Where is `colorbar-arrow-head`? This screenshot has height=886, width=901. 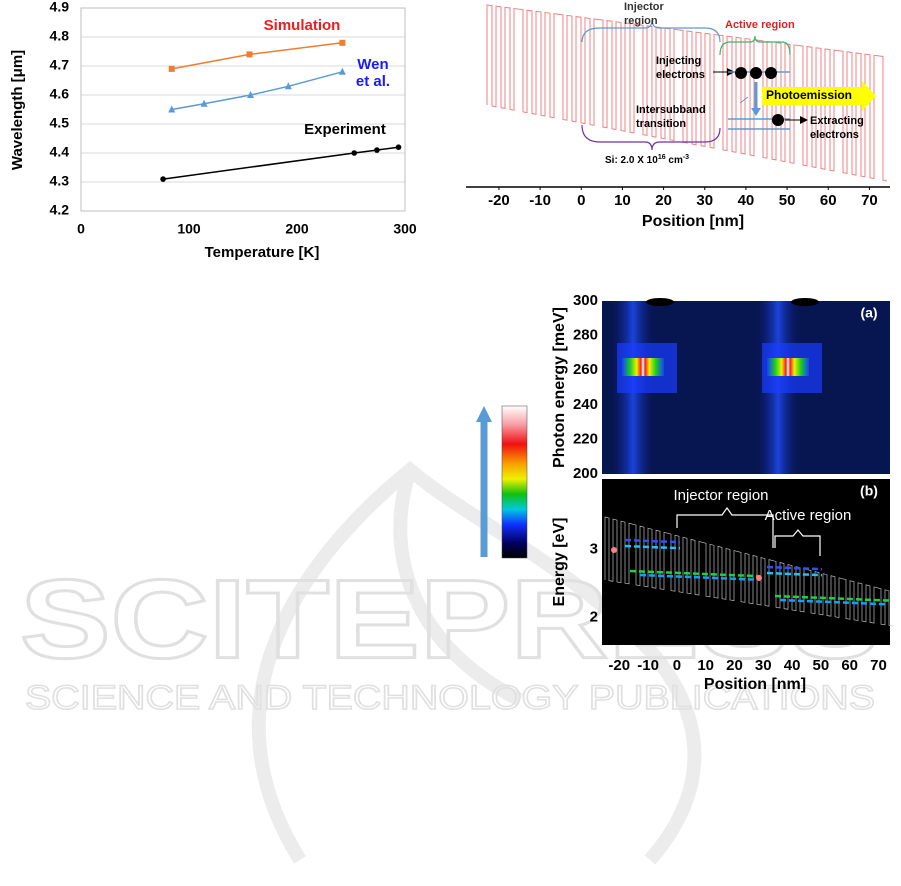 colorbar-arrow-head is located at coordinates (484, 414).